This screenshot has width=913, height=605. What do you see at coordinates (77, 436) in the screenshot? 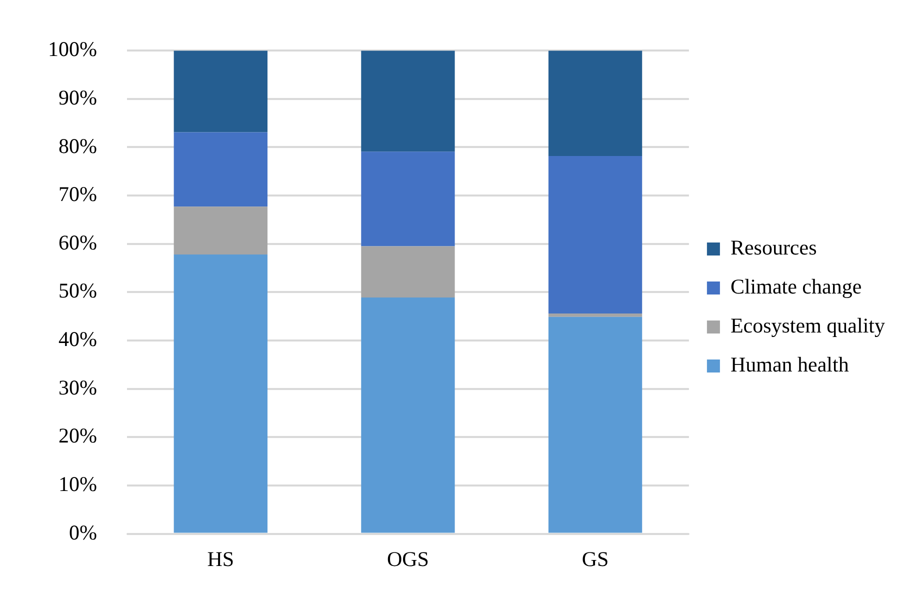
I see `y-tick-label: 20%` at bounding box center [77, 436].